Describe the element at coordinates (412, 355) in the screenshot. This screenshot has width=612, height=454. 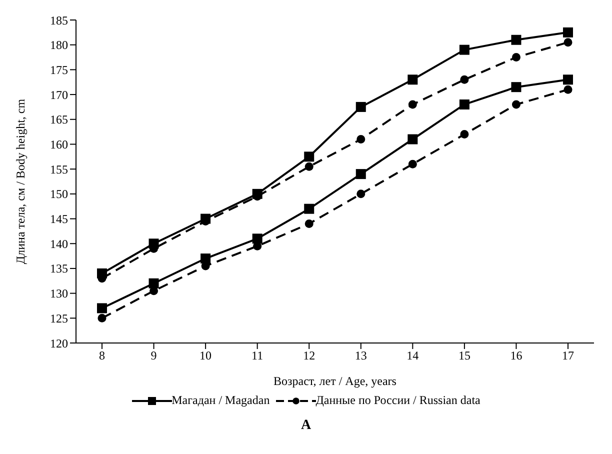
I see `x-tick-label: 14` at that location.